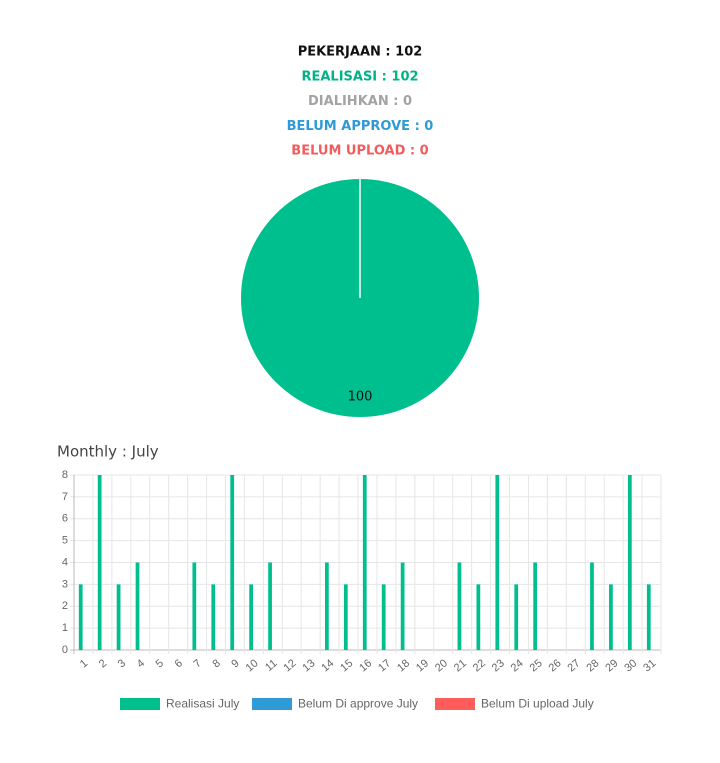 This screenshot has height=763, width=720. What do you see at coordinates (327, 665) in the screenshot?
I see `x-tick-label: 14` at bounding box center [327, 665].